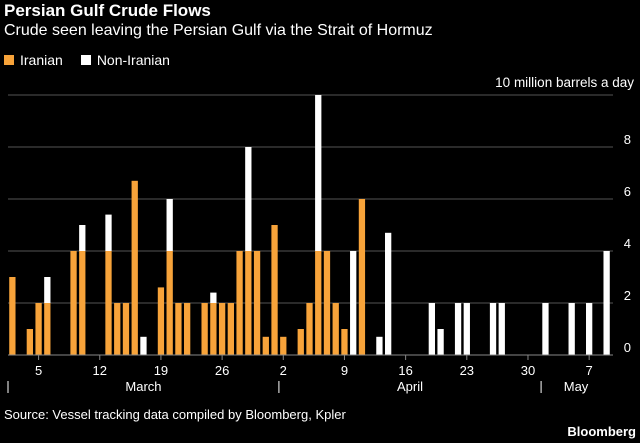 This screenshot has width=640, height=443. Describe the element at coordinates (9, 60) in the screenshot. I see `legend-swatch-iranian` at that location.